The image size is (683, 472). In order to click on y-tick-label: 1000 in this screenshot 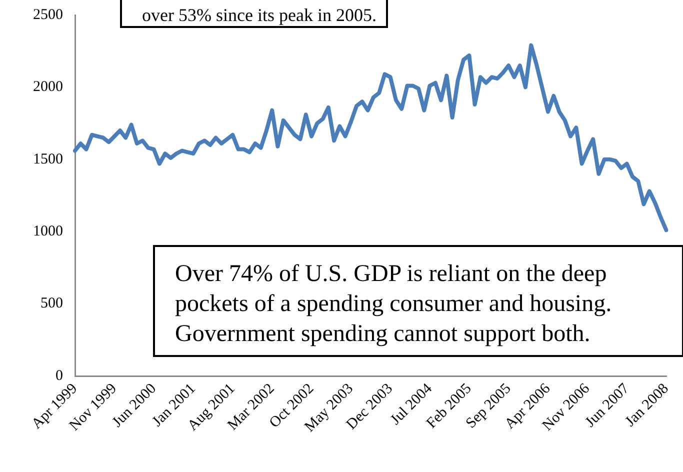, I will do `click(48, 232)`.